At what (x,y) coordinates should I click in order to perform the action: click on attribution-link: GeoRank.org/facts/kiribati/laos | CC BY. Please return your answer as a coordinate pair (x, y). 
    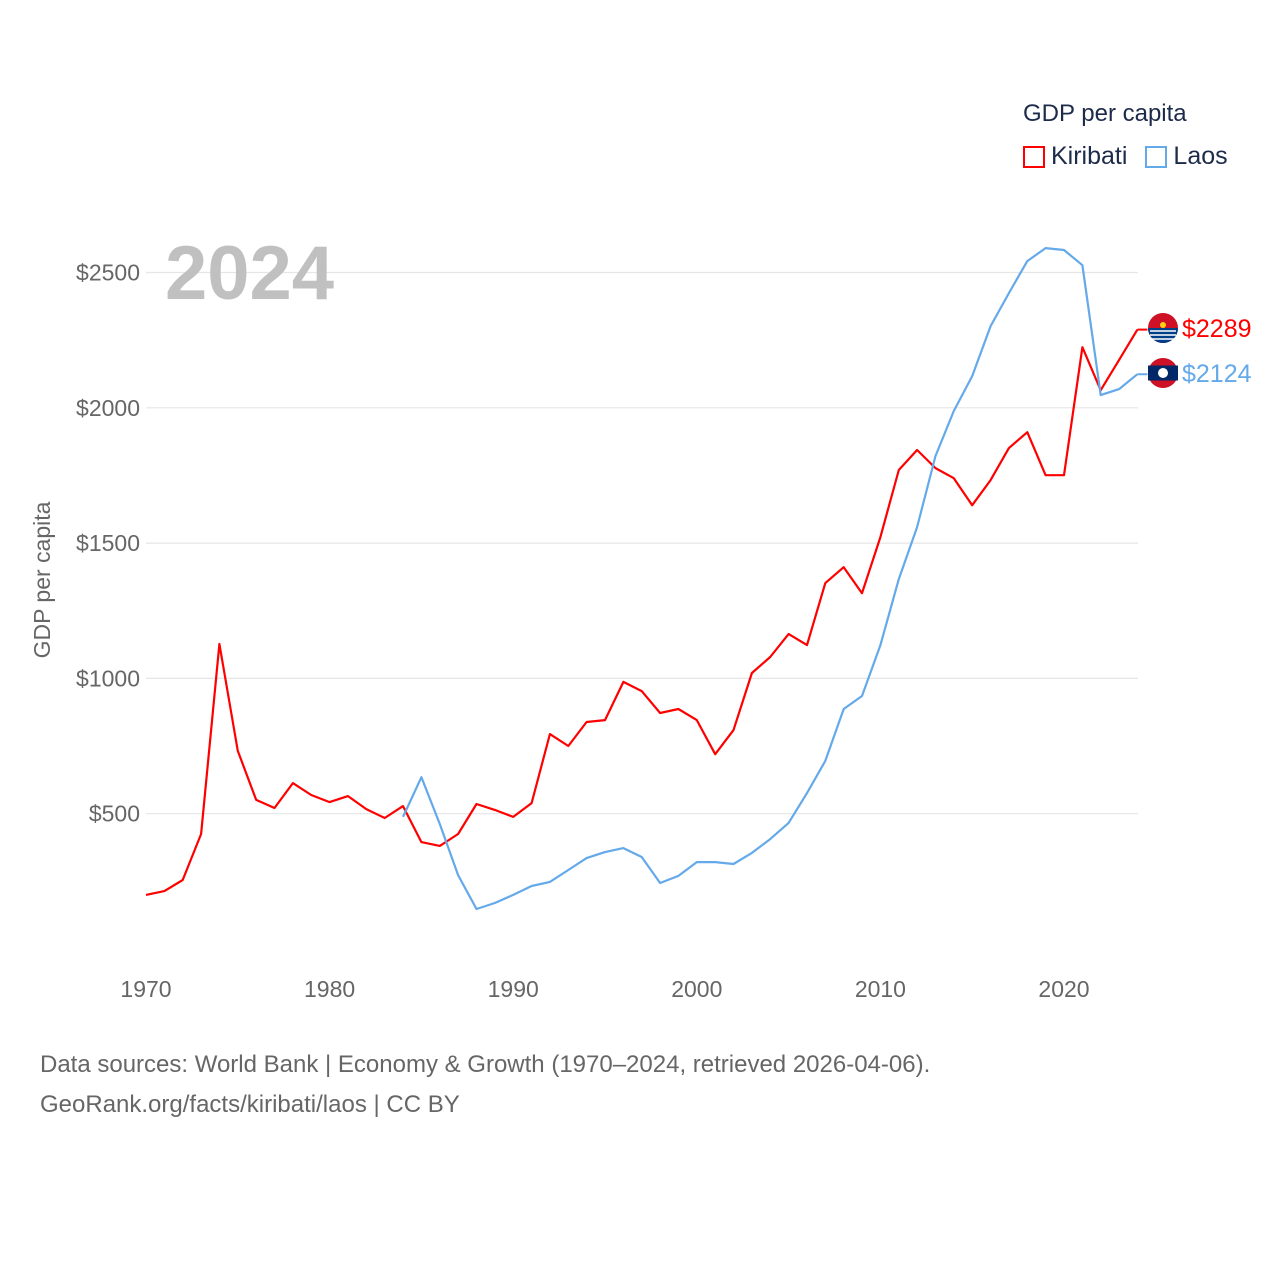
    Looking at the image, I should click on (250, 1104).